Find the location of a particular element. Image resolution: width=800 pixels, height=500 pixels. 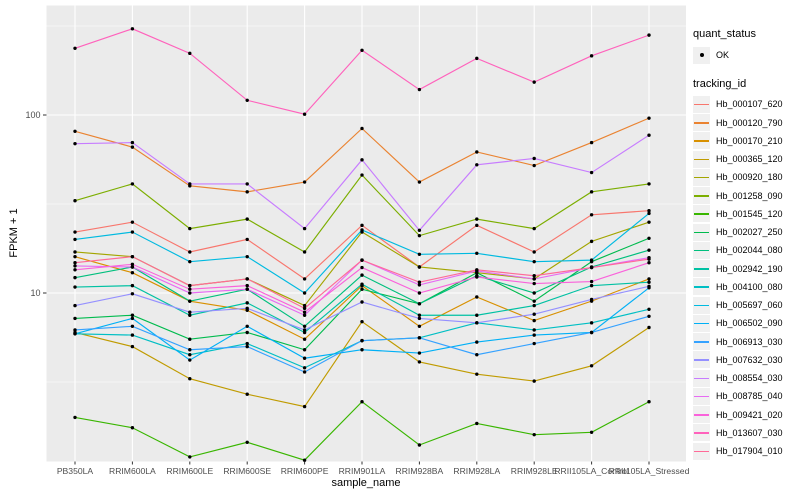

legend-item-tracking: Hb_008554_030 is located at coordinates (746, 378).